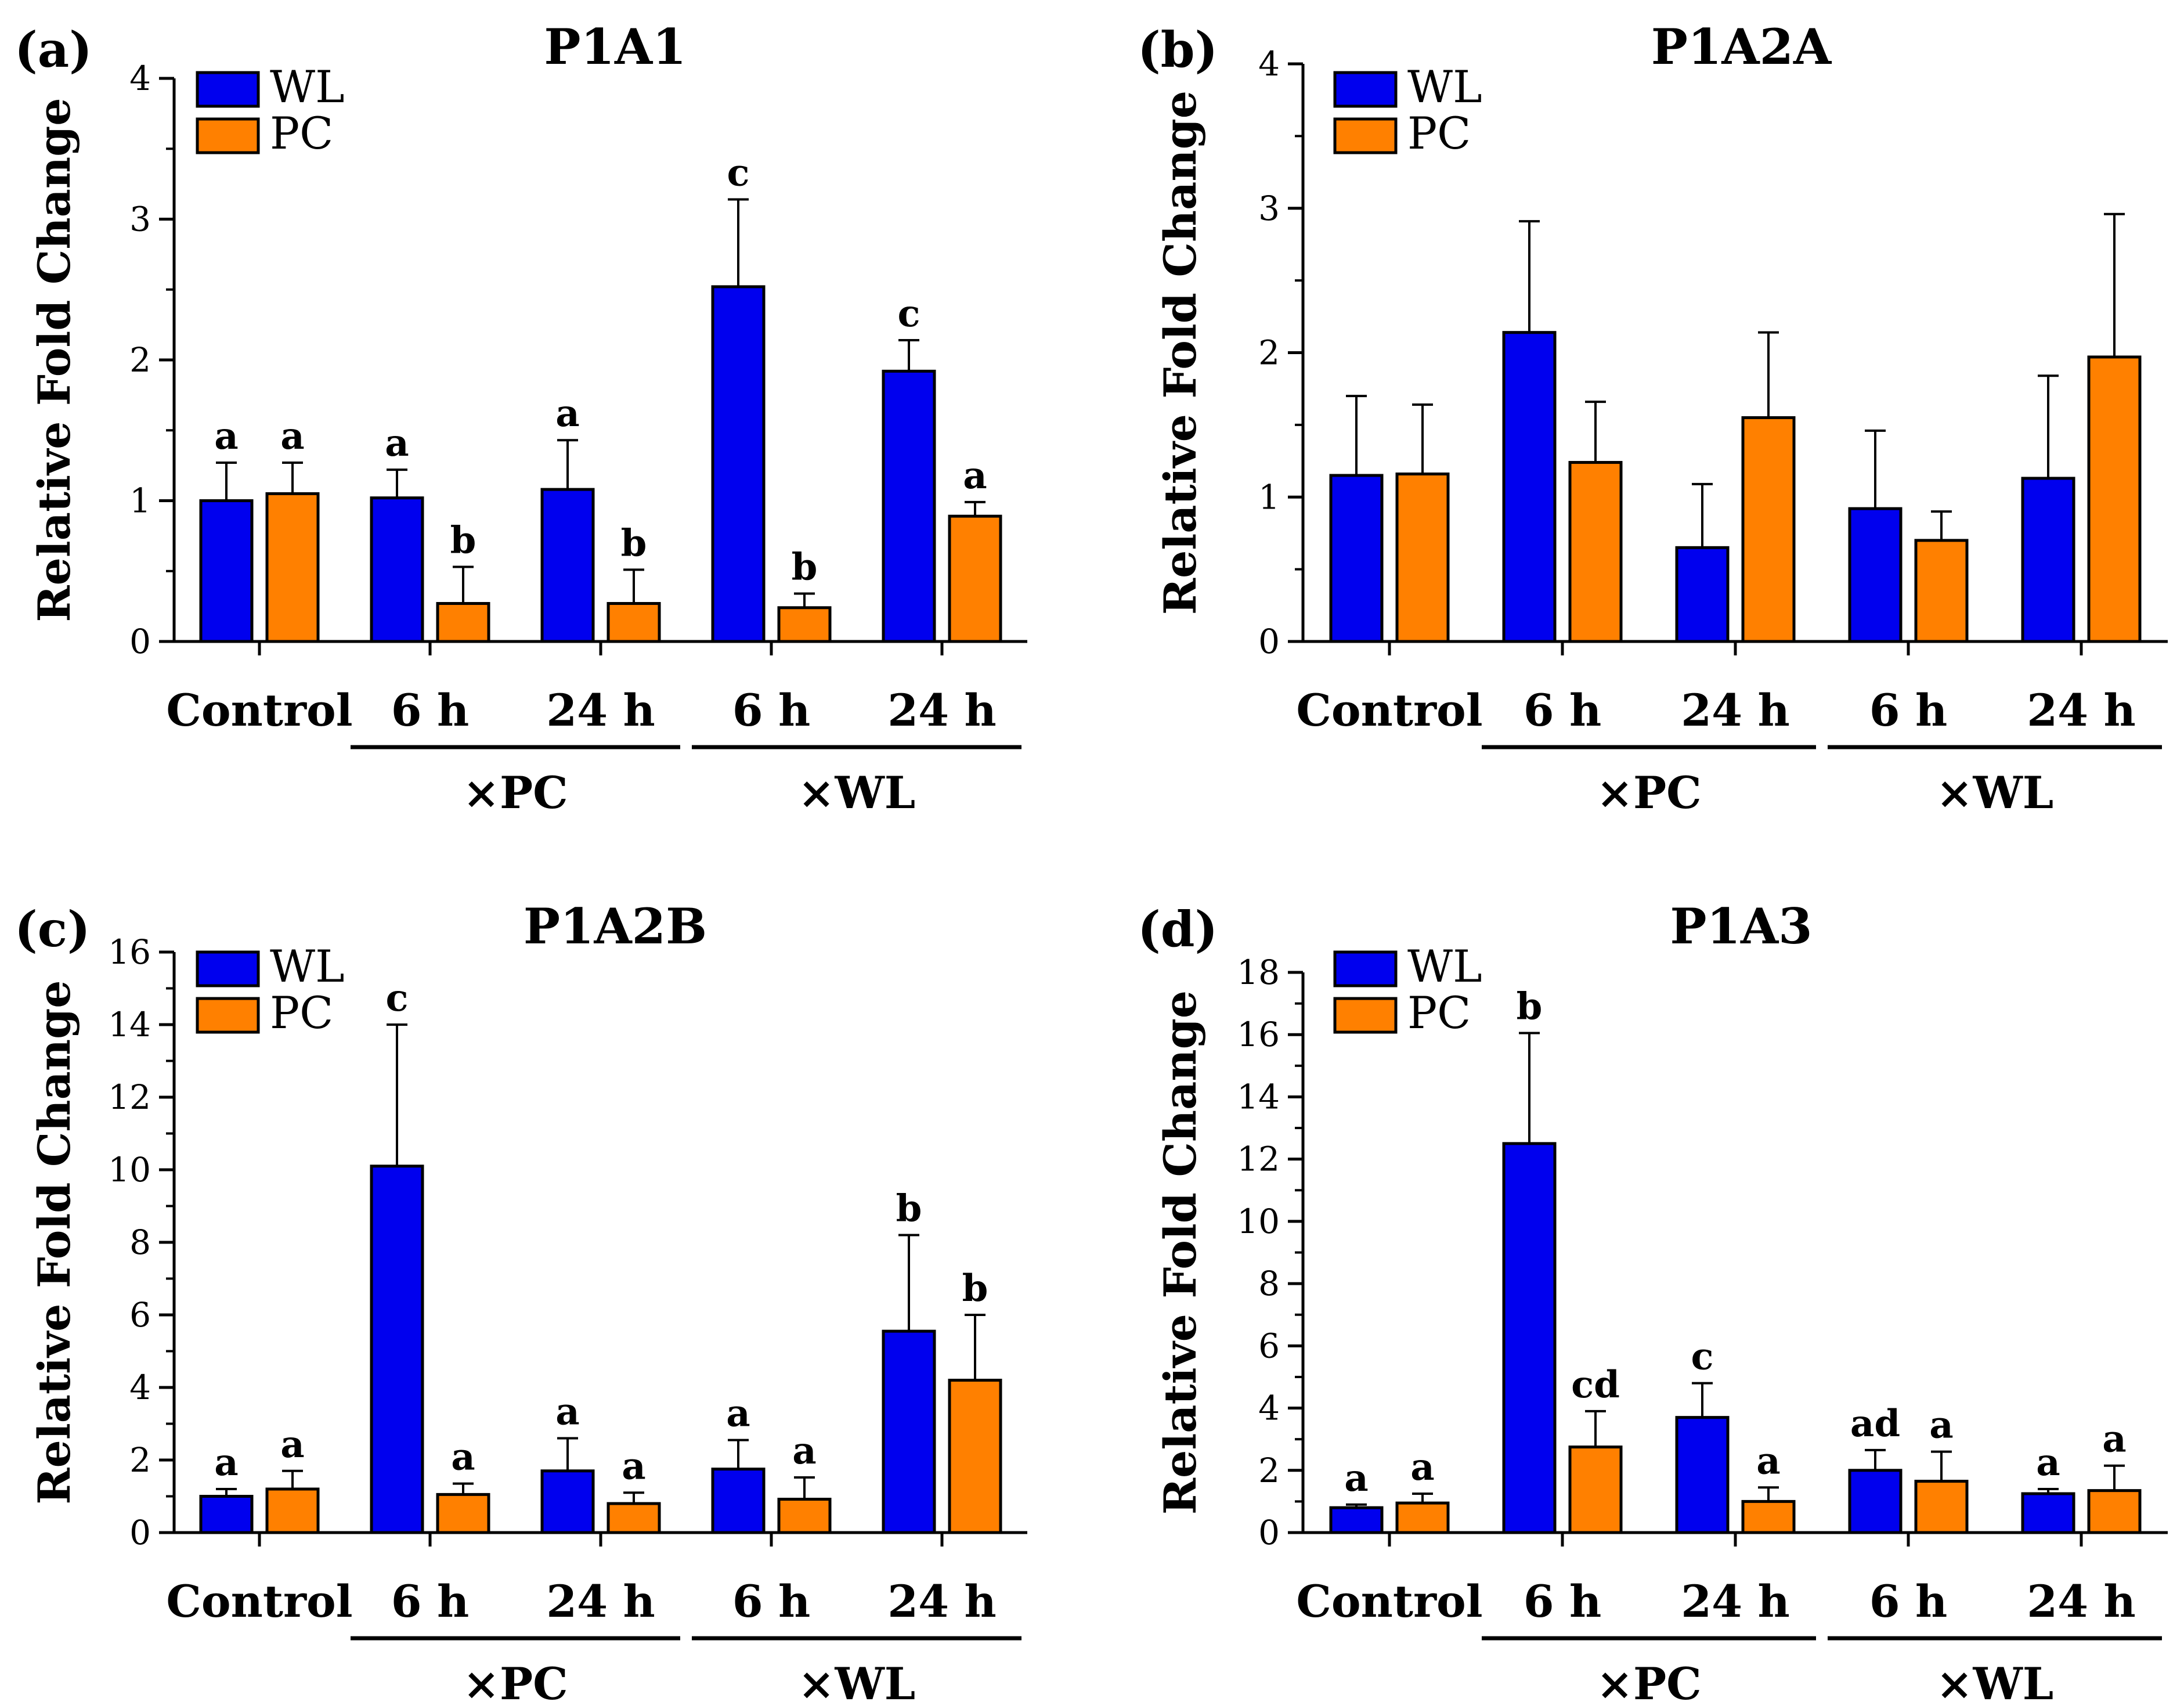 The width and height of the screenshot is (2184, 1705). Describe the element at coordinates (1875, 1424) in the screenshot. I see `significance-letter: ad` at that location.